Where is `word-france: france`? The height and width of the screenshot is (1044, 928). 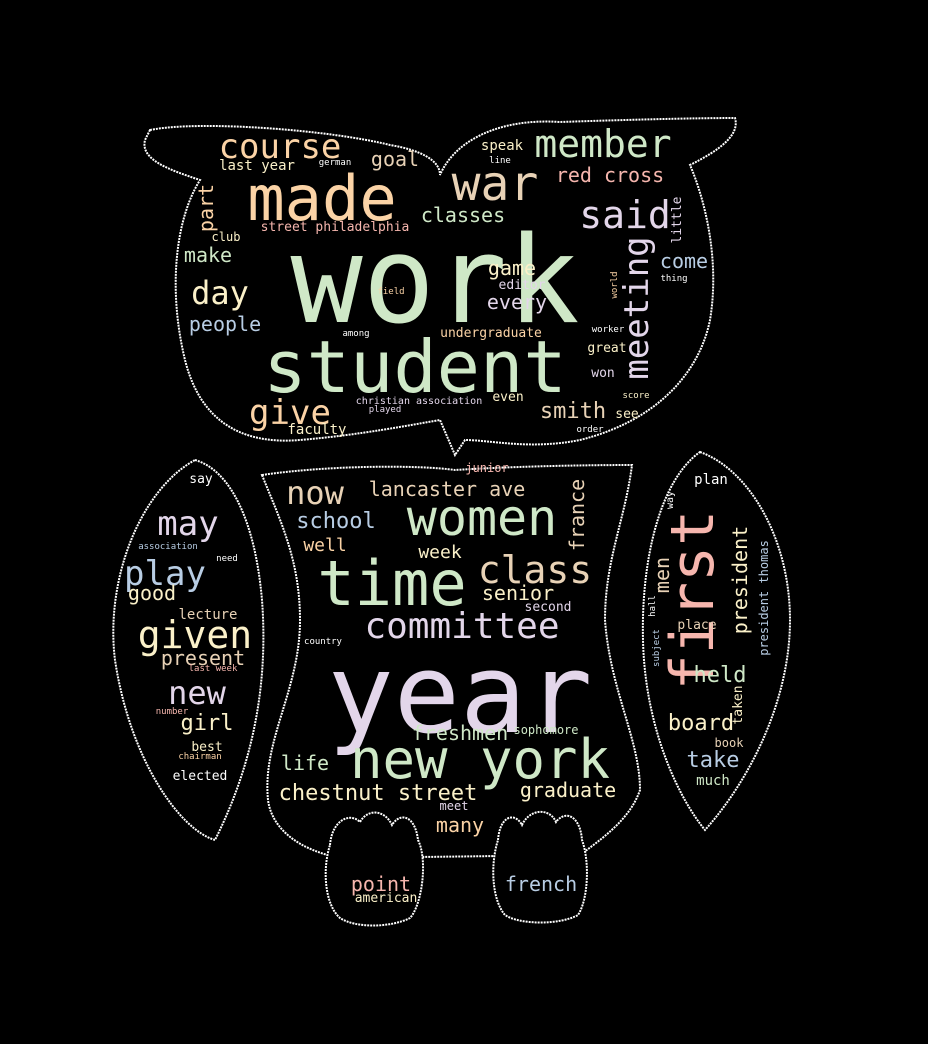 word-france: france is located at coordinates (577, 515).